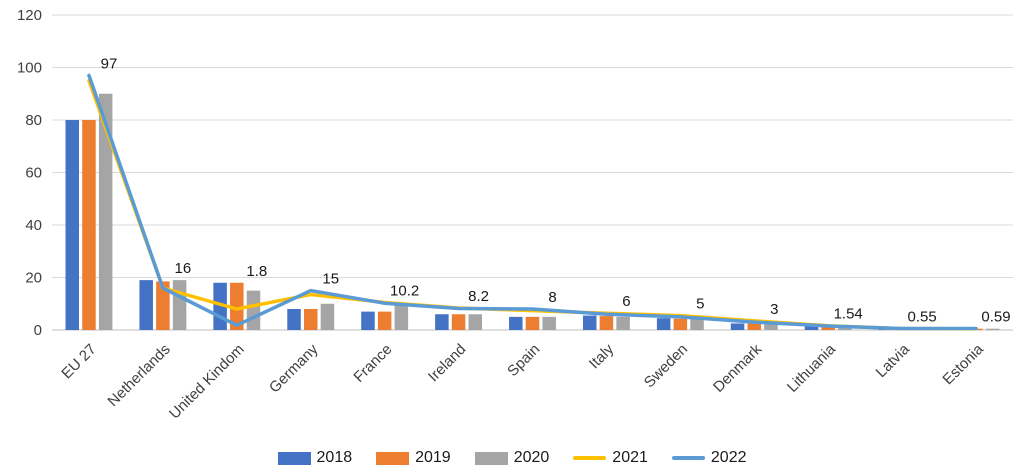 The image size is (1024, 476). What do you see at coordinates (109, 63) in the screenshot?
I see `data-label: 97` at bounding box center [109, 63].